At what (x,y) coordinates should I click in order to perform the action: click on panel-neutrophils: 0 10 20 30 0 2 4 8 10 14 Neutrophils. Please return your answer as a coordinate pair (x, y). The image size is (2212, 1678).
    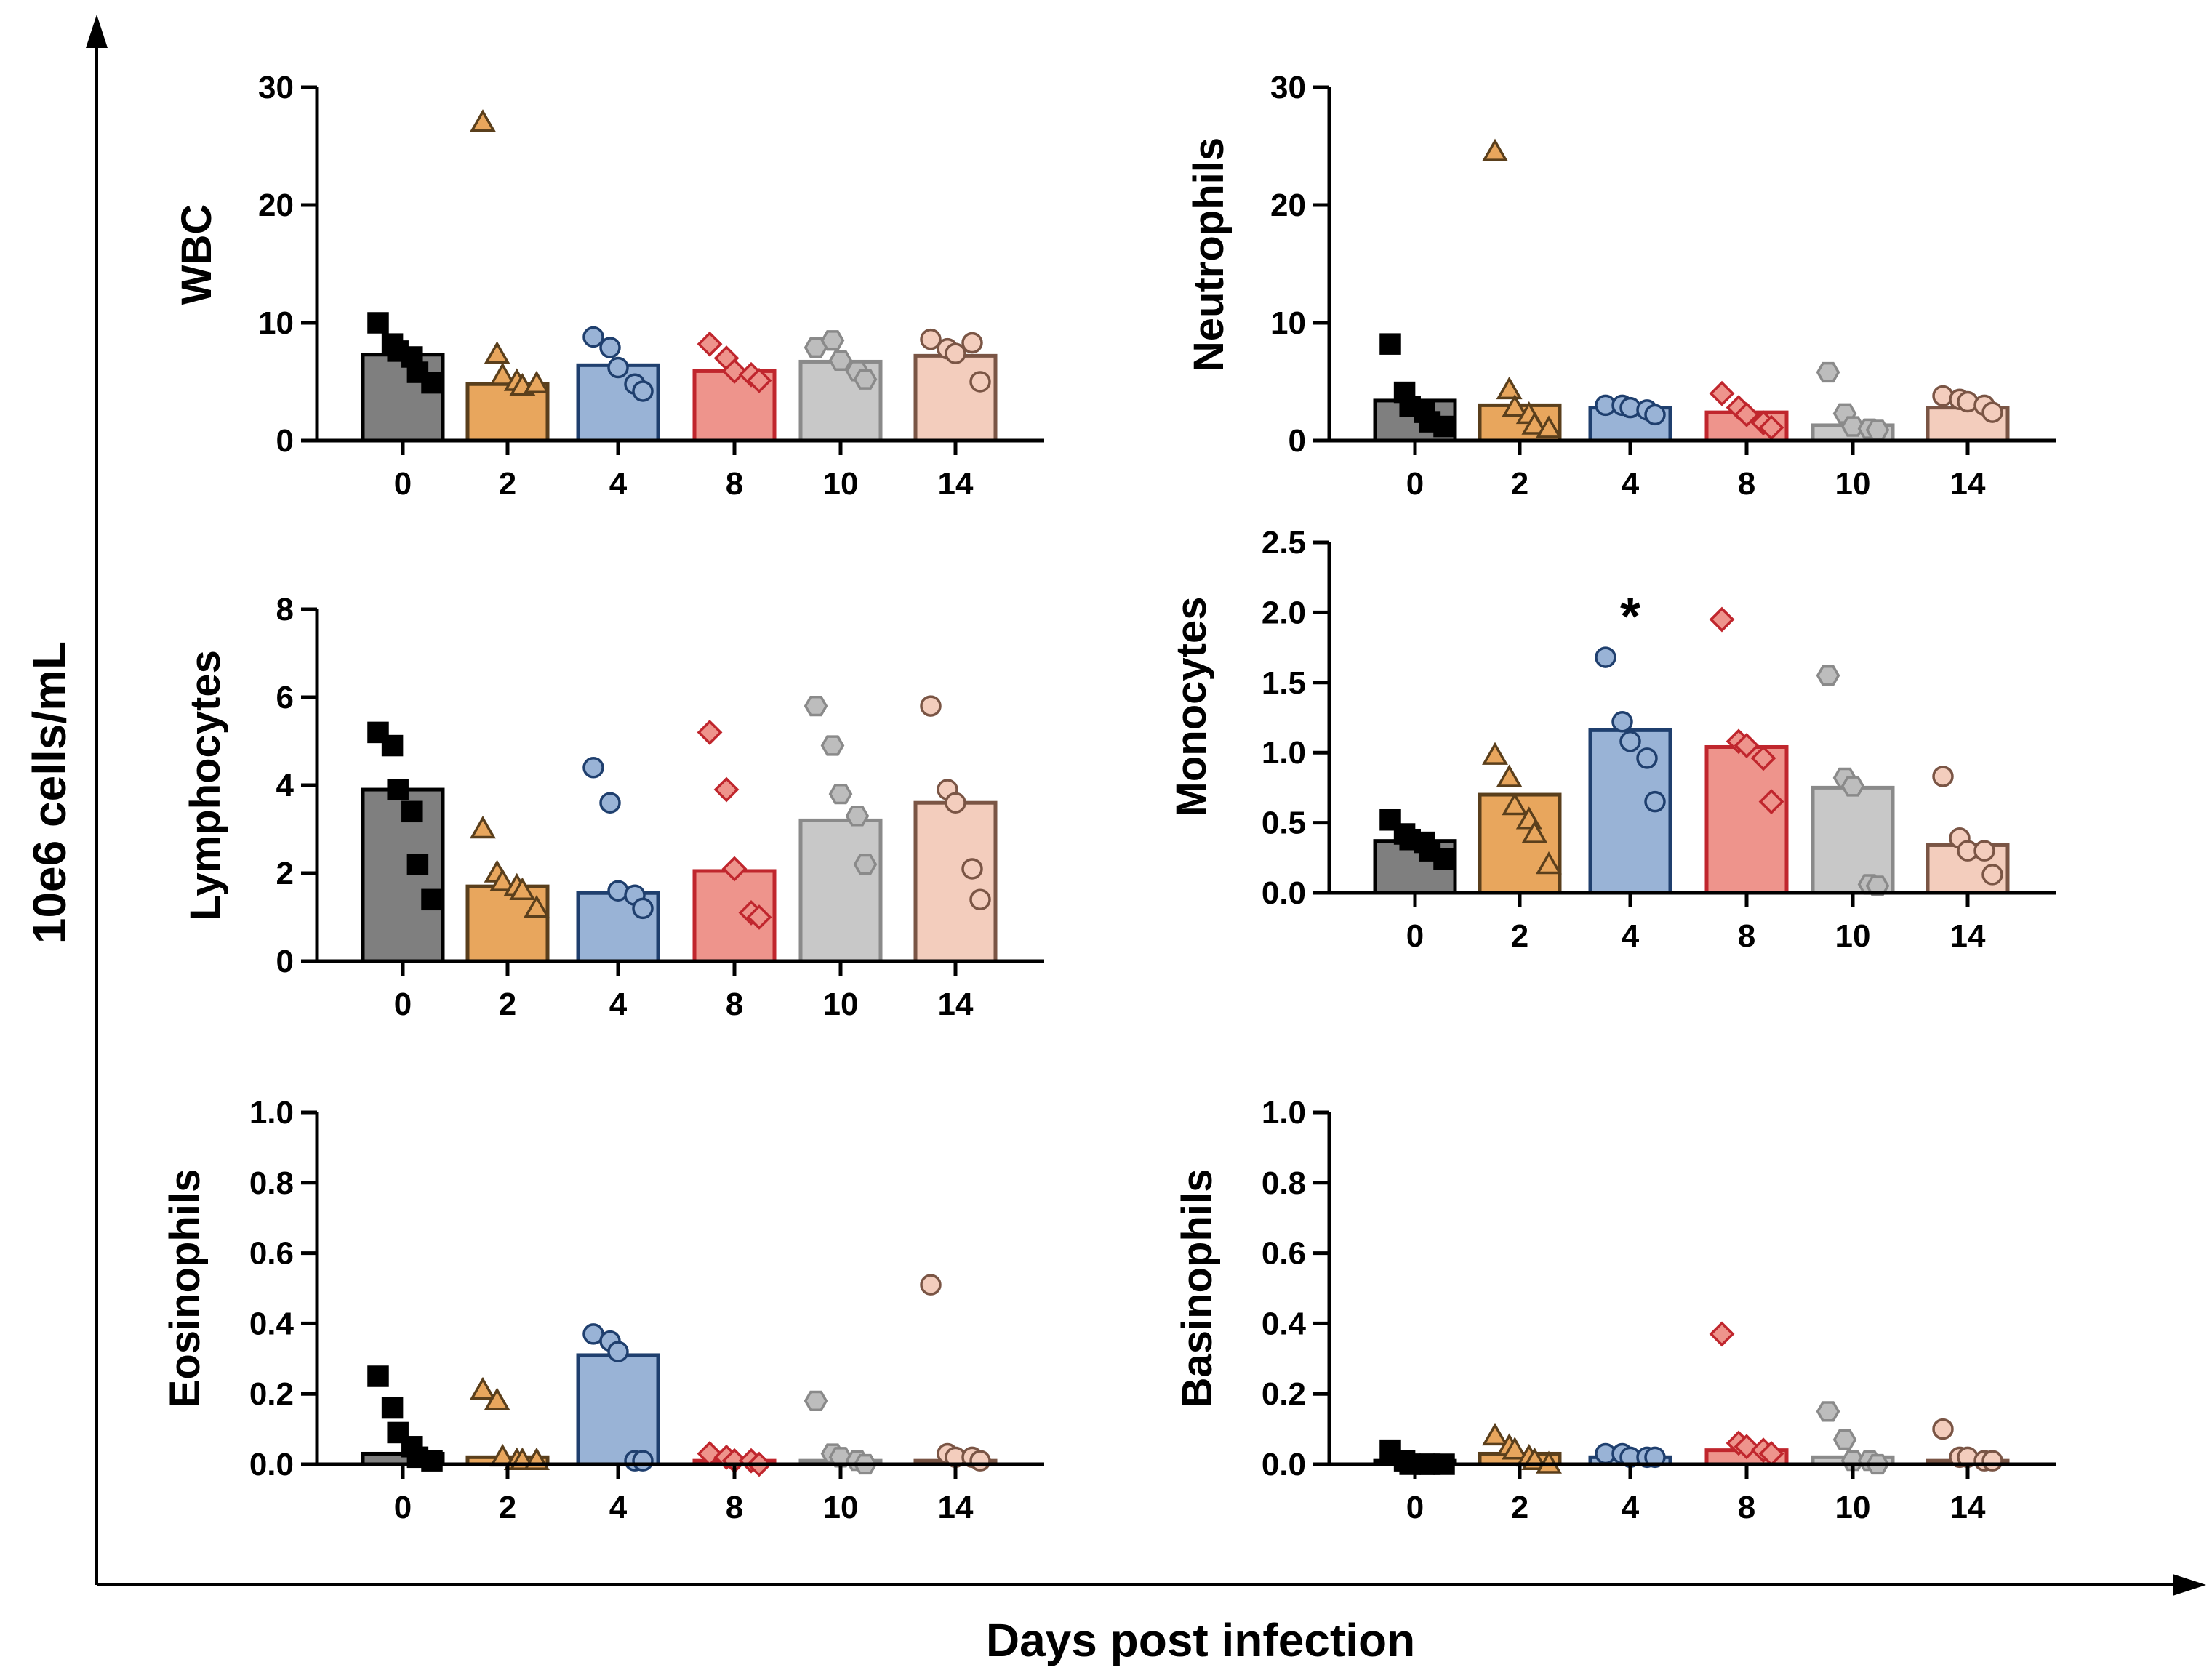
    Looking at the image, I should click on (1620, 286).